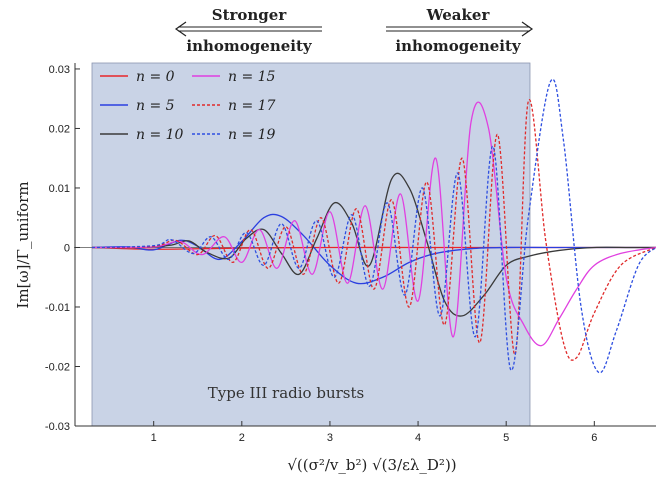 This screenshot has height=491, width=656. I want to click on stronger-label: Stronger, so click(250, 15).